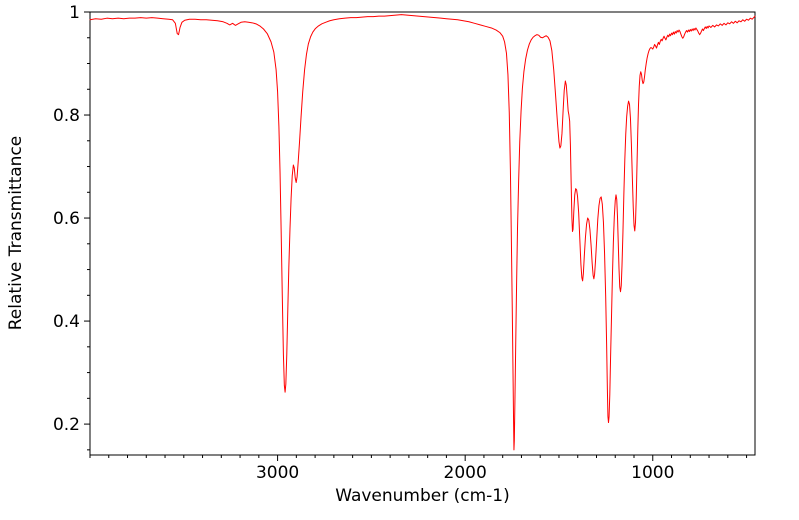 The width and height of the screenshot is (799, 520). Describe the element at coordinates (66, 425) in the screenshot. I see `y-tick-label: 0.2` at that location.